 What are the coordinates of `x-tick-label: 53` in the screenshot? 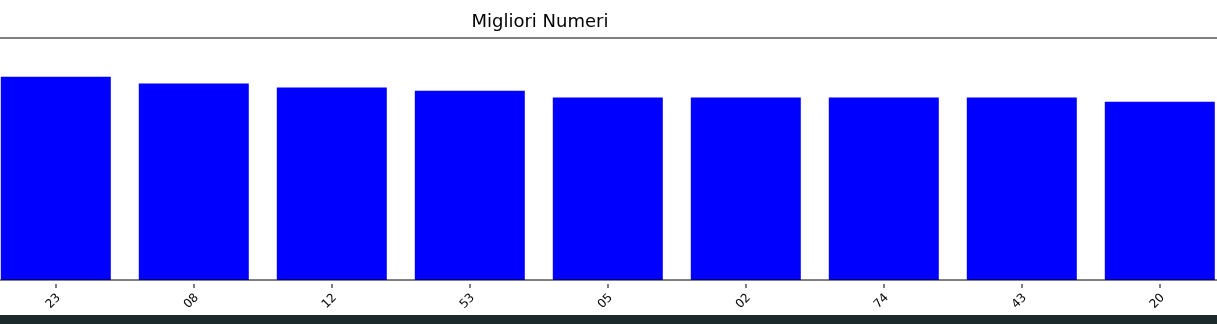 It's located at (467, 300).